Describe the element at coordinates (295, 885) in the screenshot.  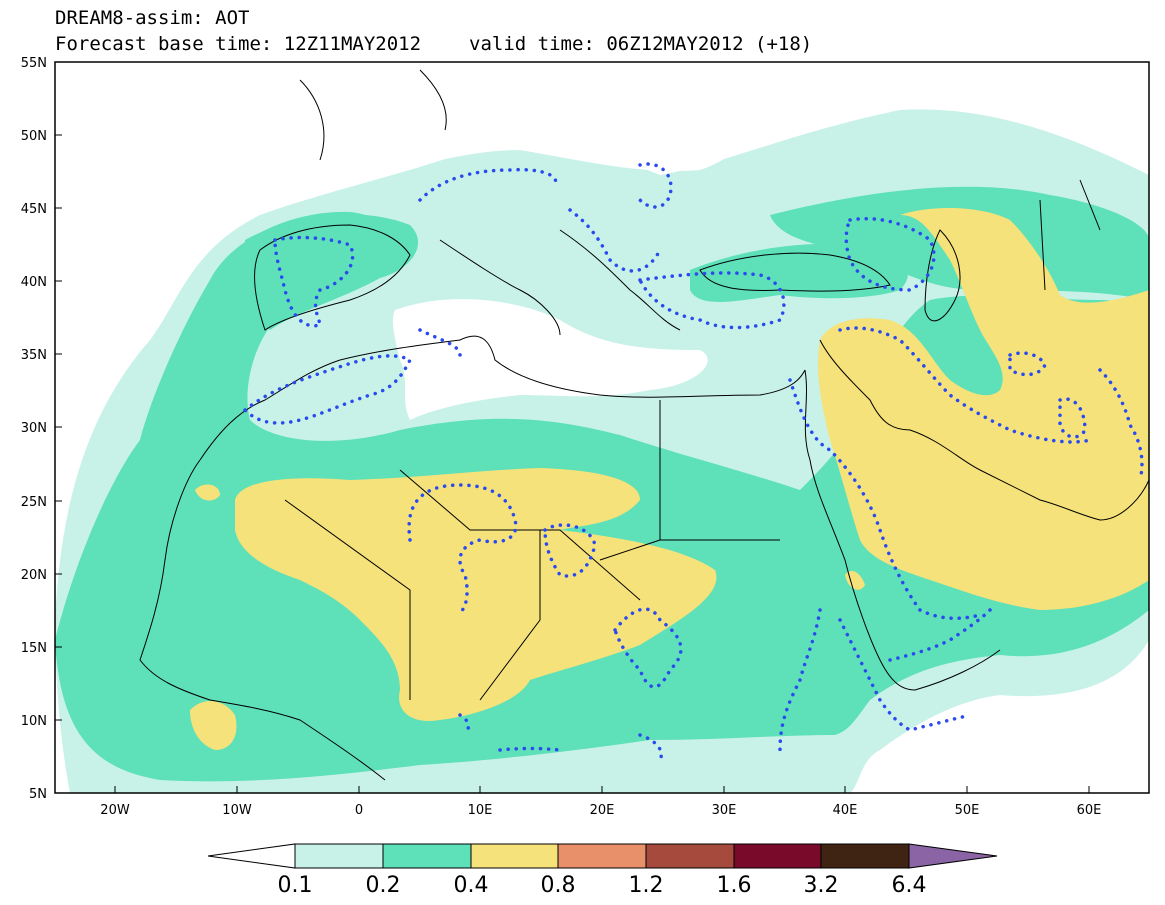
I see `colorbar-label: 0.1` at that location.